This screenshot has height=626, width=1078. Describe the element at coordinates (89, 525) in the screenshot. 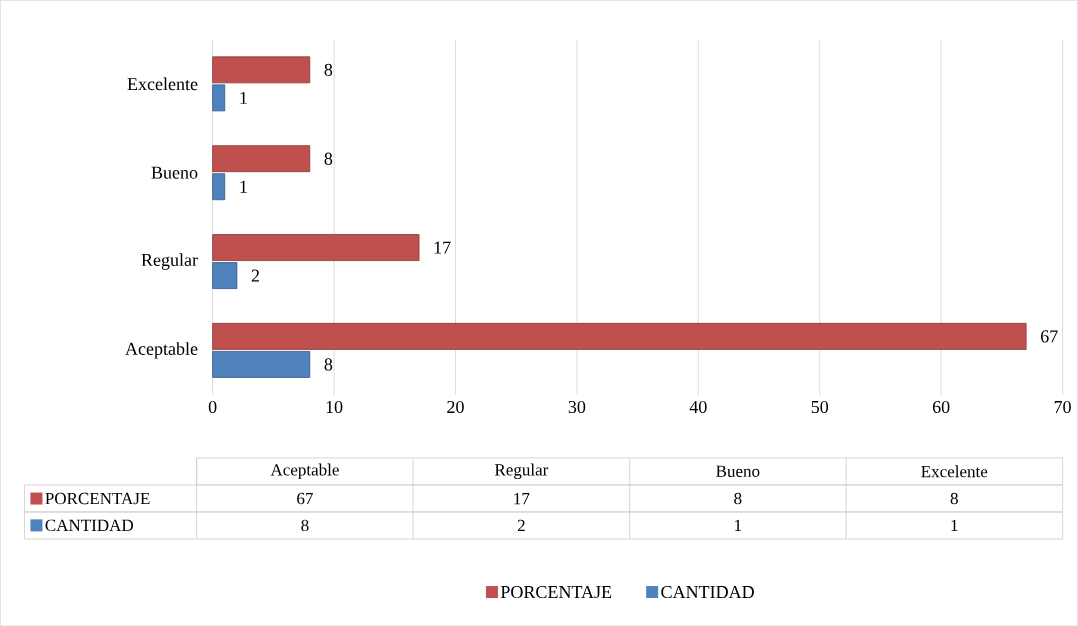

I see `legend-label: CANTIDAD` at that location.